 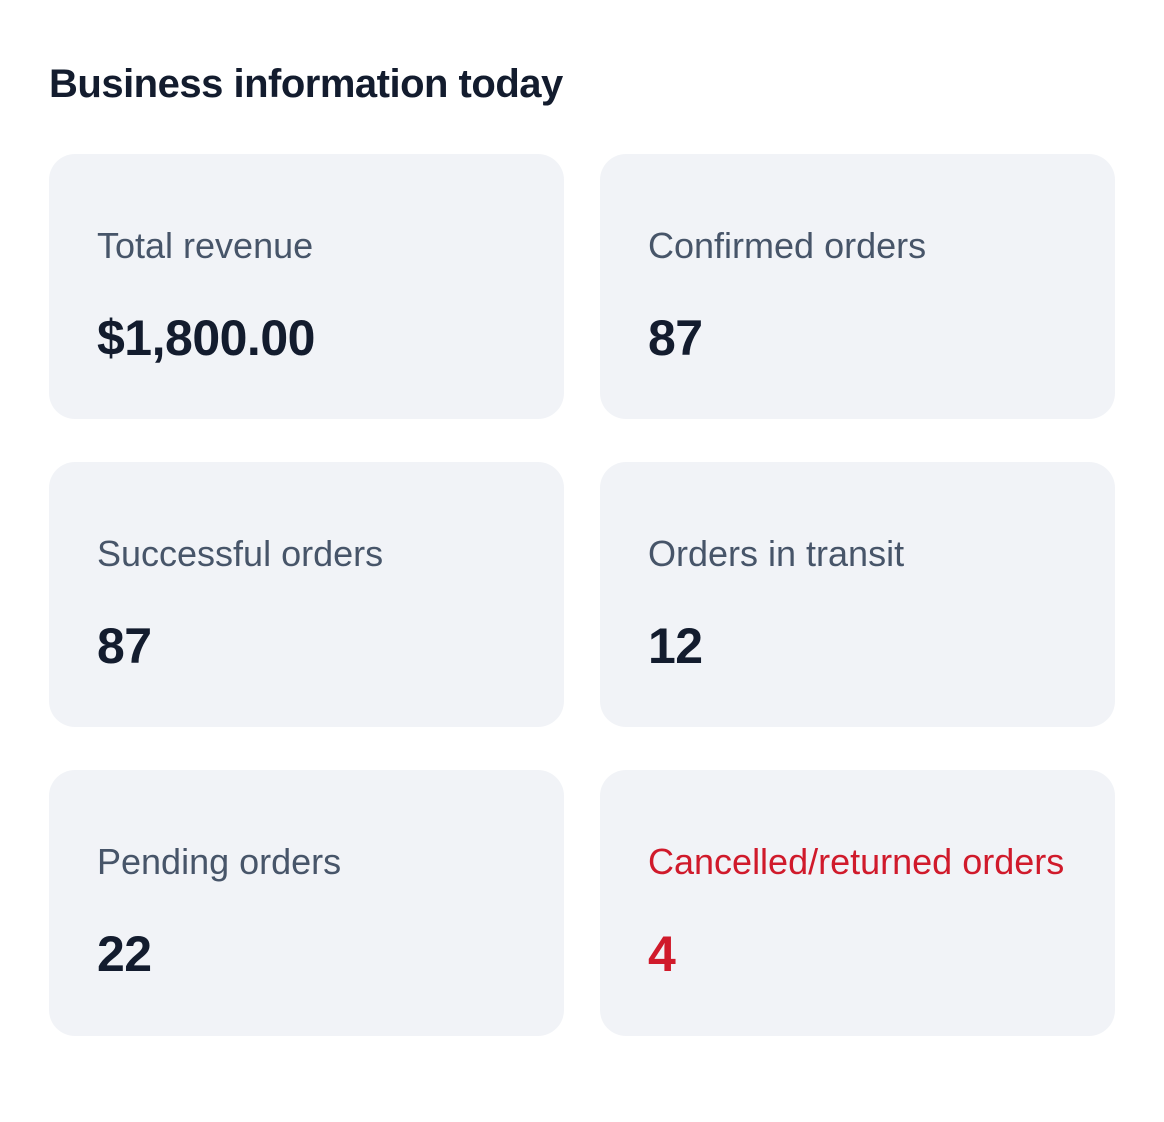 I want to click on stat-label: Total revenue, so click(x=205, y=245).